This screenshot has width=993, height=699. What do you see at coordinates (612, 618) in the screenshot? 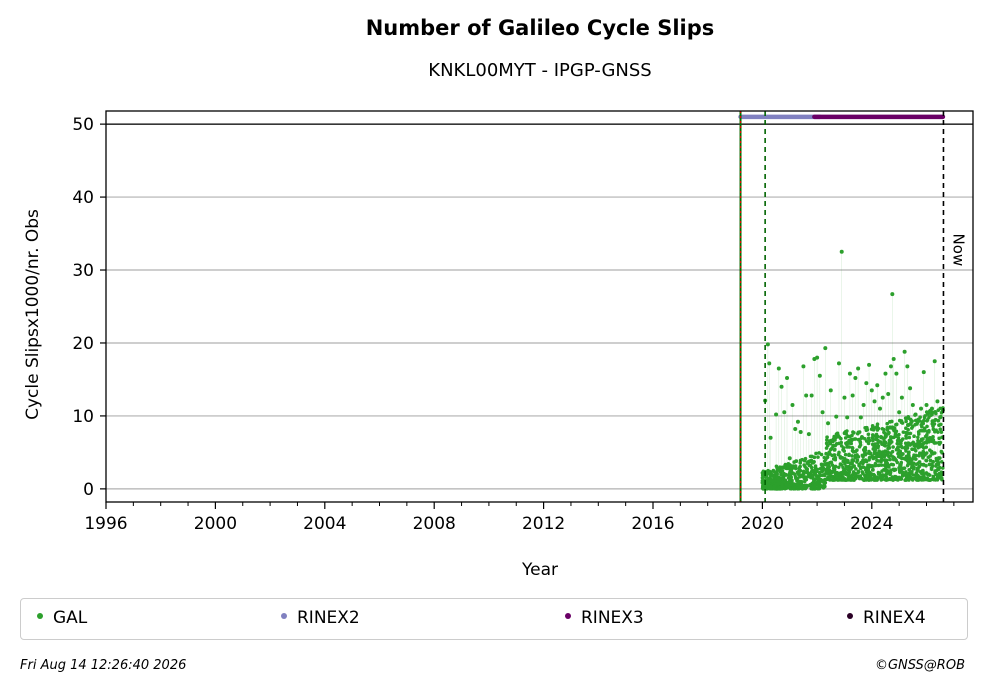
I see `legend-label-rinex3: RINEX3` at bounding box center [612, 618].